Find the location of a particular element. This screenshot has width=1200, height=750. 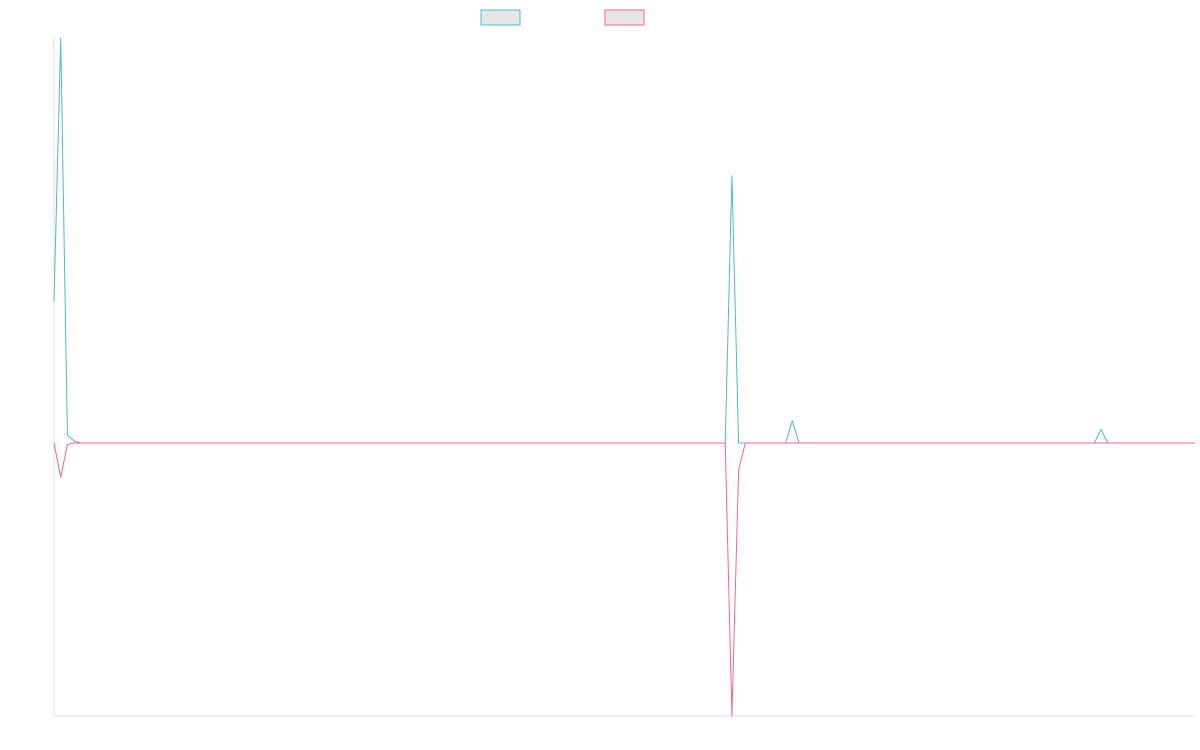

legend is located at coordinates (562, 17).